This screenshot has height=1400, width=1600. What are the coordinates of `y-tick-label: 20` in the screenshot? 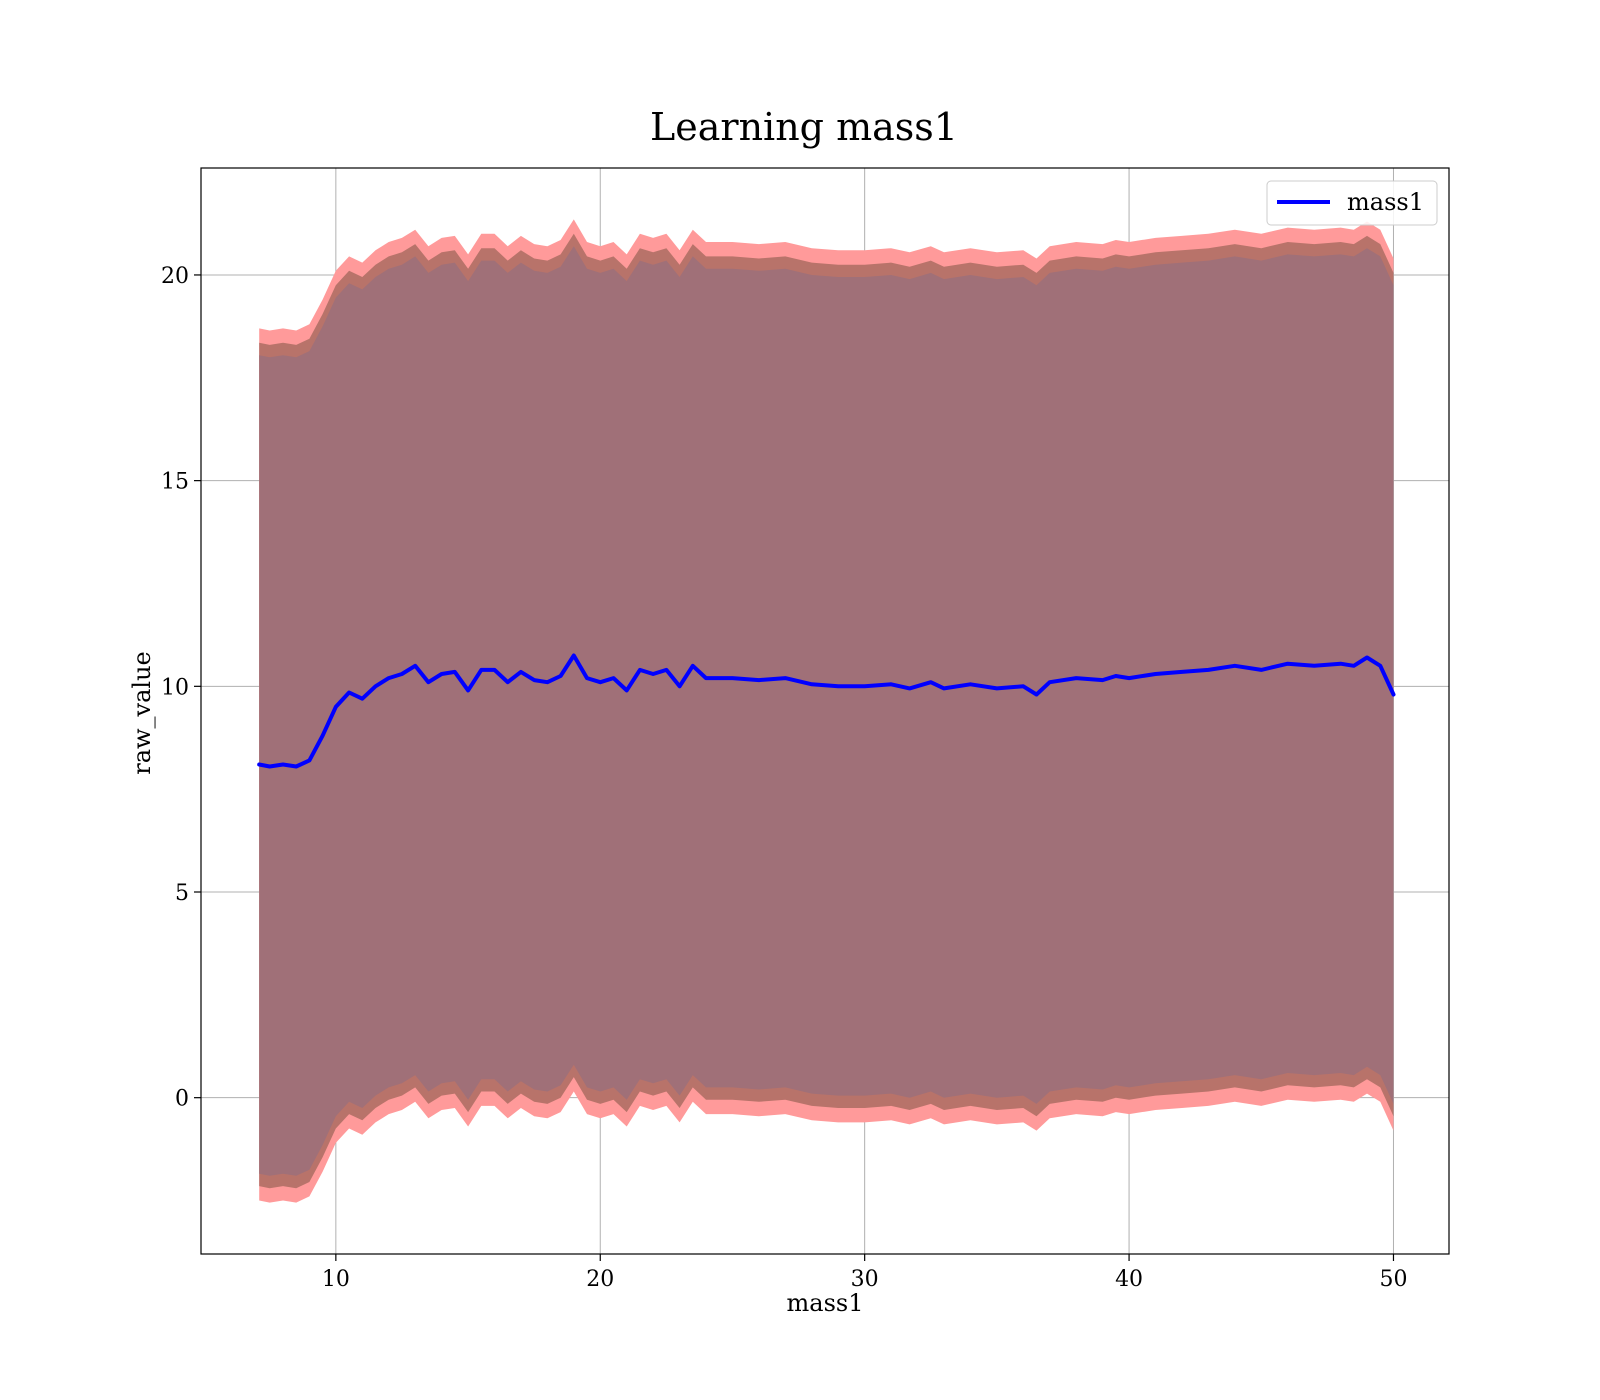 It's located at (175, 276).